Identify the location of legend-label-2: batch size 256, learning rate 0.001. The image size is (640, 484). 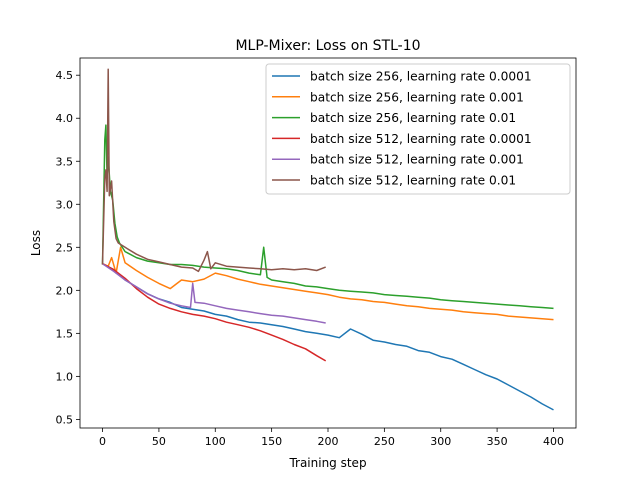
(417, 97).